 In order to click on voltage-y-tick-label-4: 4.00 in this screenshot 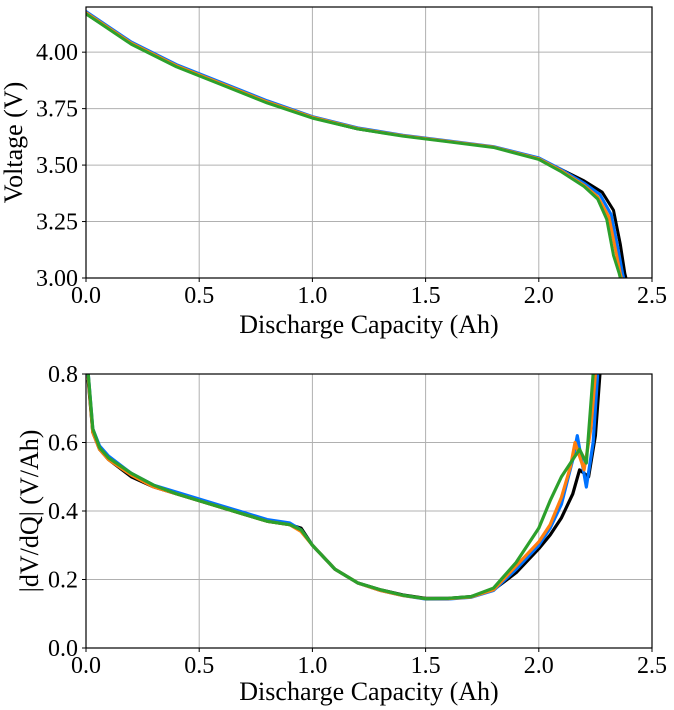, I will do `click(57, 53)`.